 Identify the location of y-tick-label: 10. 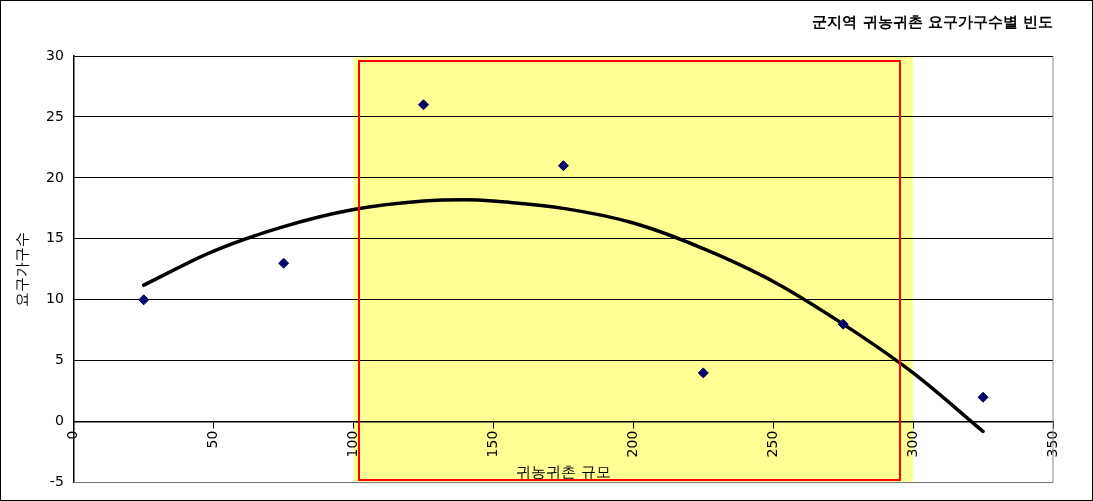
(54, 298).